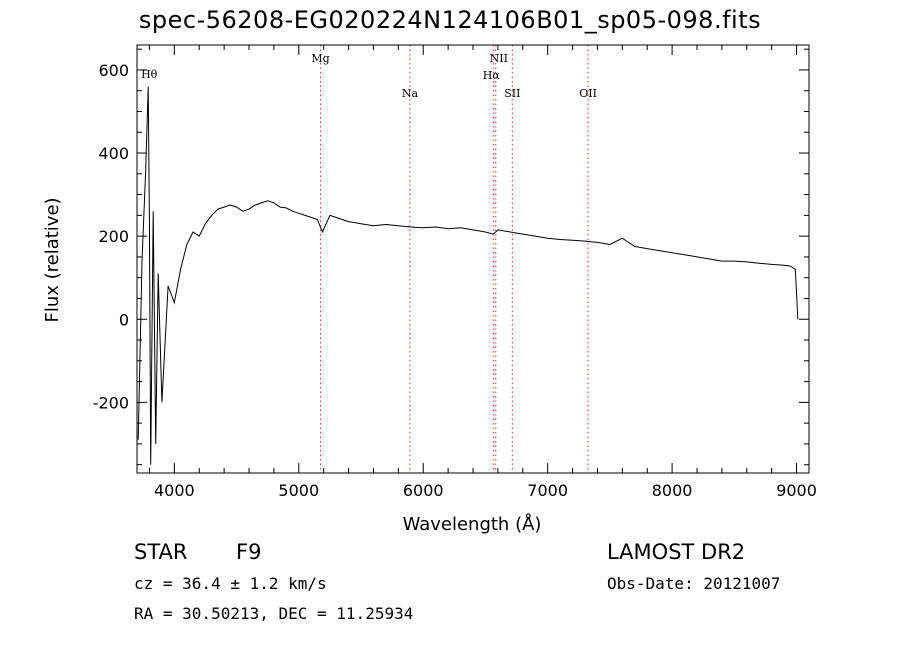  Describe the element at coordinates (492, 75) in the screenshot. I see `marker-label: Hα` at that location.